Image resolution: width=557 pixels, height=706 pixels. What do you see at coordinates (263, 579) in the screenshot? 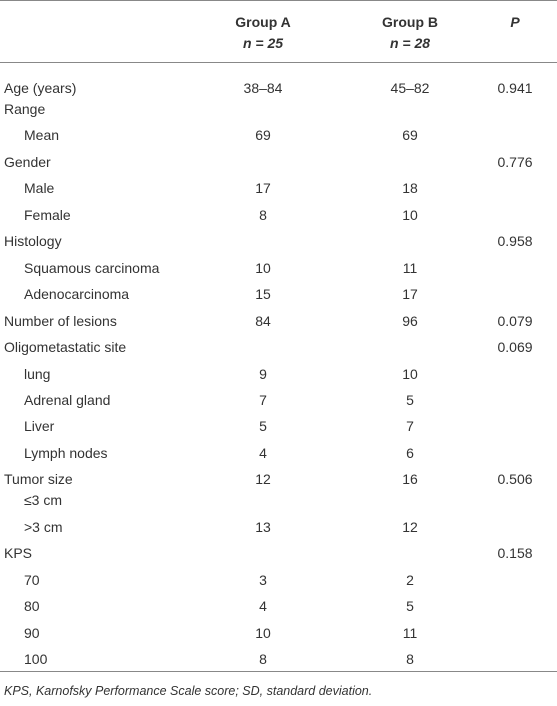
I see `cell: 3` at bounding box center [263, 579].